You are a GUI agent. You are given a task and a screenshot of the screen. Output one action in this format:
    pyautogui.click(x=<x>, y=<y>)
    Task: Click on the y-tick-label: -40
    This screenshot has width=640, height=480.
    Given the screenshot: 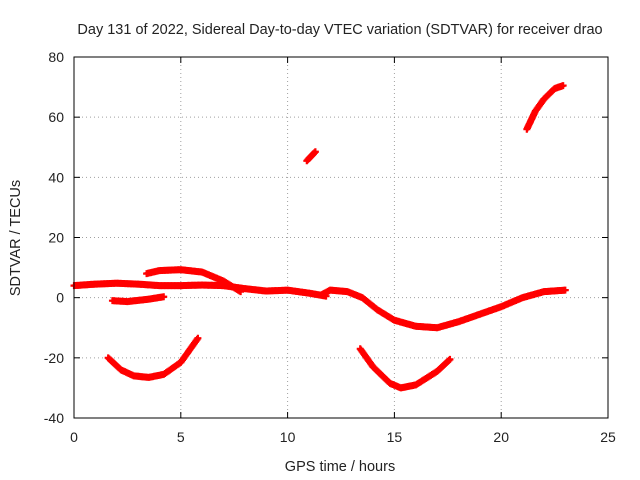 What is the action you would take?
    pyautogui.click(x=54, y=418)
    